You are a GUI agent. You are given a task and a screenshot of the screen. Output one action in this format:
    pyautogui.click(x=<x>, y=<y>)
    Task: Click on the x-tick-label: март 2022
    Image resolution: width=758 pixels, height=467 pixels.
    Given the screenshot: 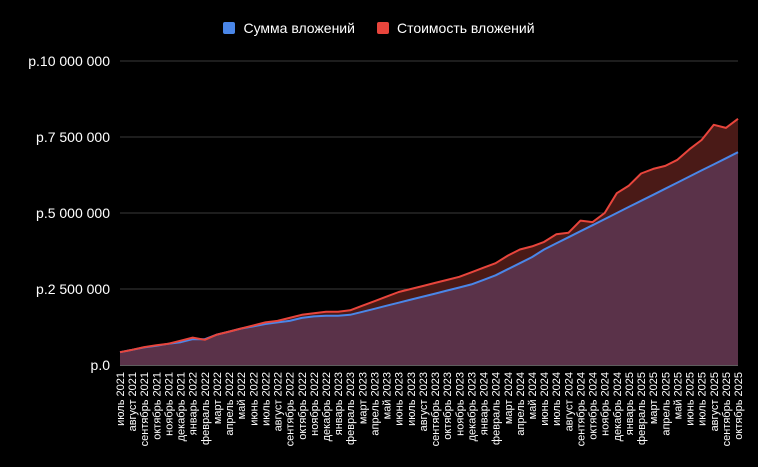 What is the action you would take?
    pyautogui.click(x=218, y=398)
    